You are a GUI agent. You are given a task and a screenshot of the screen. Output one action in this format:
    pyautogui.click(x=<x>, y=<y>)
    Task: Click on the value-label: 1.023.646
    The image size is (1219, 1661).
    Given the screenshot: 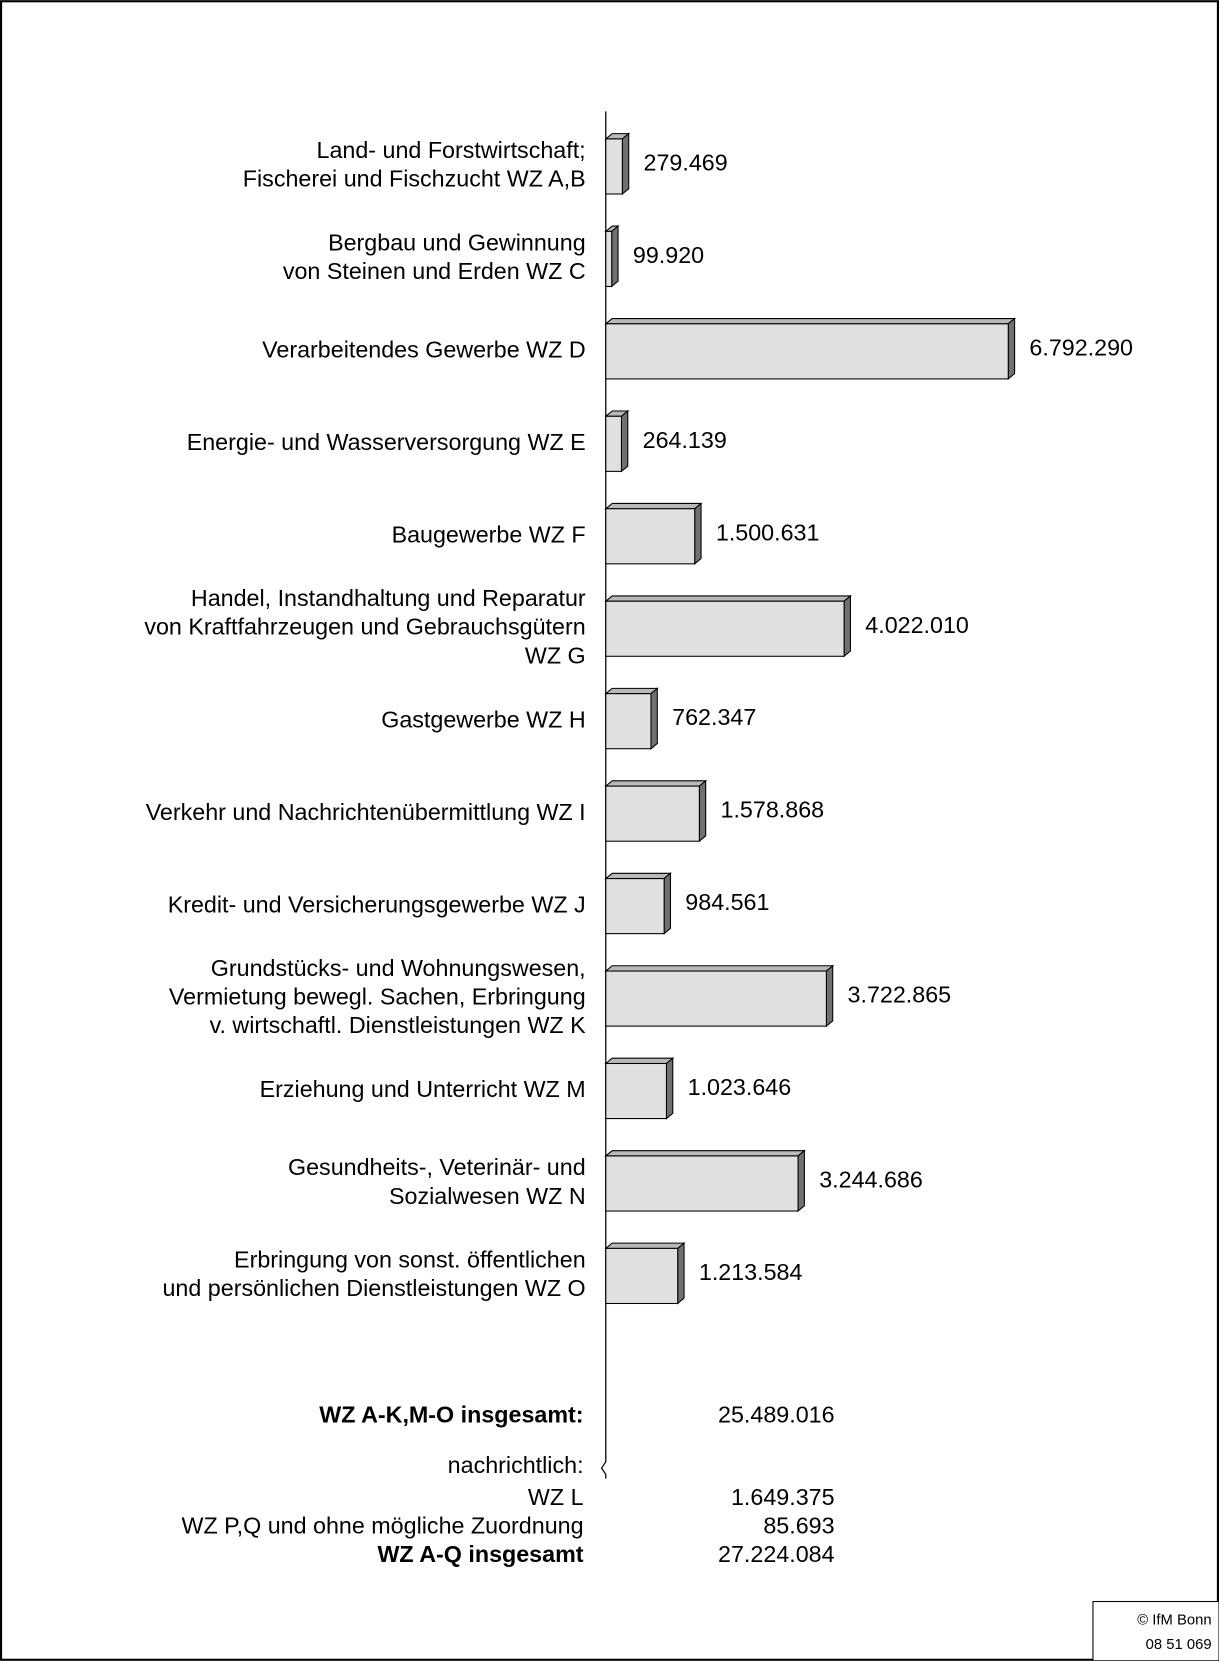 What is the action you would take?
    pyautogui.click(x=740, y=1087)
    